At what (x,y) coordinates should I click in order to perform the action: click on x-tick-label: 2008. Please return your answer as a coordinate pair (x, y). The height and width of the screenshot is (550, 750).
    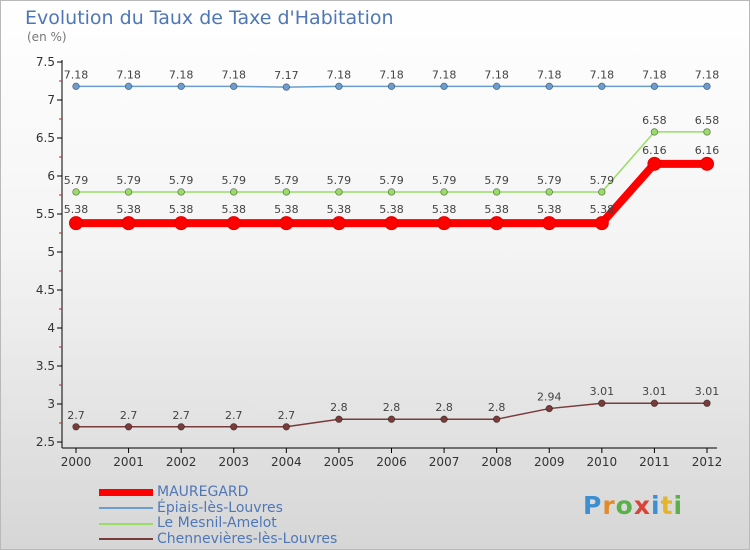
    Looking at the image, I should click on (496, 462).